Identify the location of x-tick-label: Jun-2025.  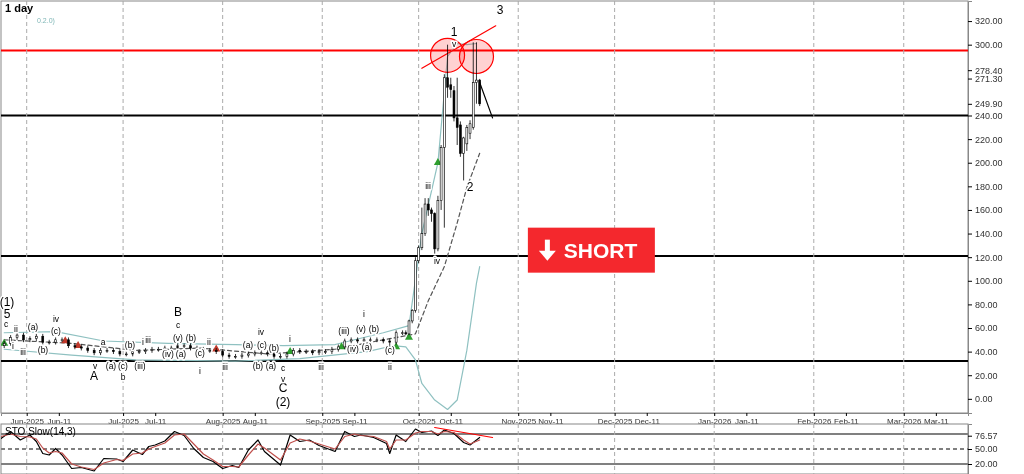
(27, 421).